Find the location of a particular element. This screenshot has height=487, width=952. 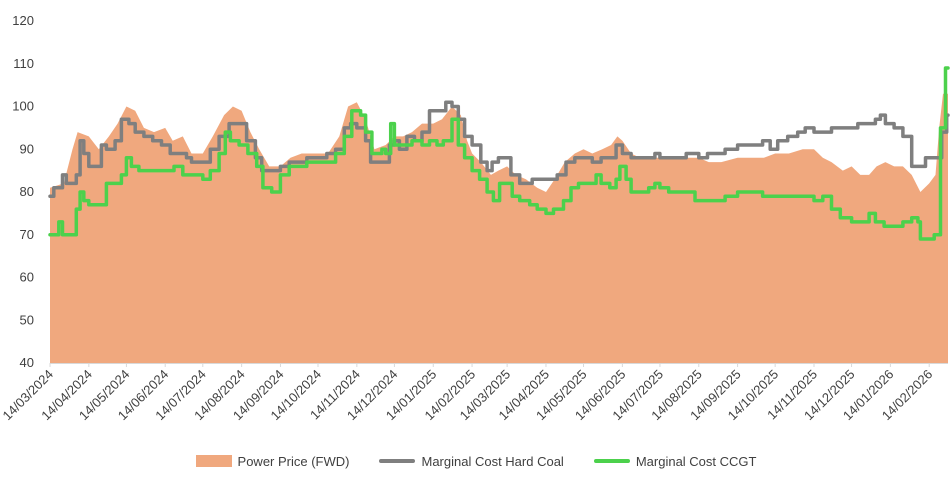

legend-swatch-ccgt is located at coordinates (611, 461).